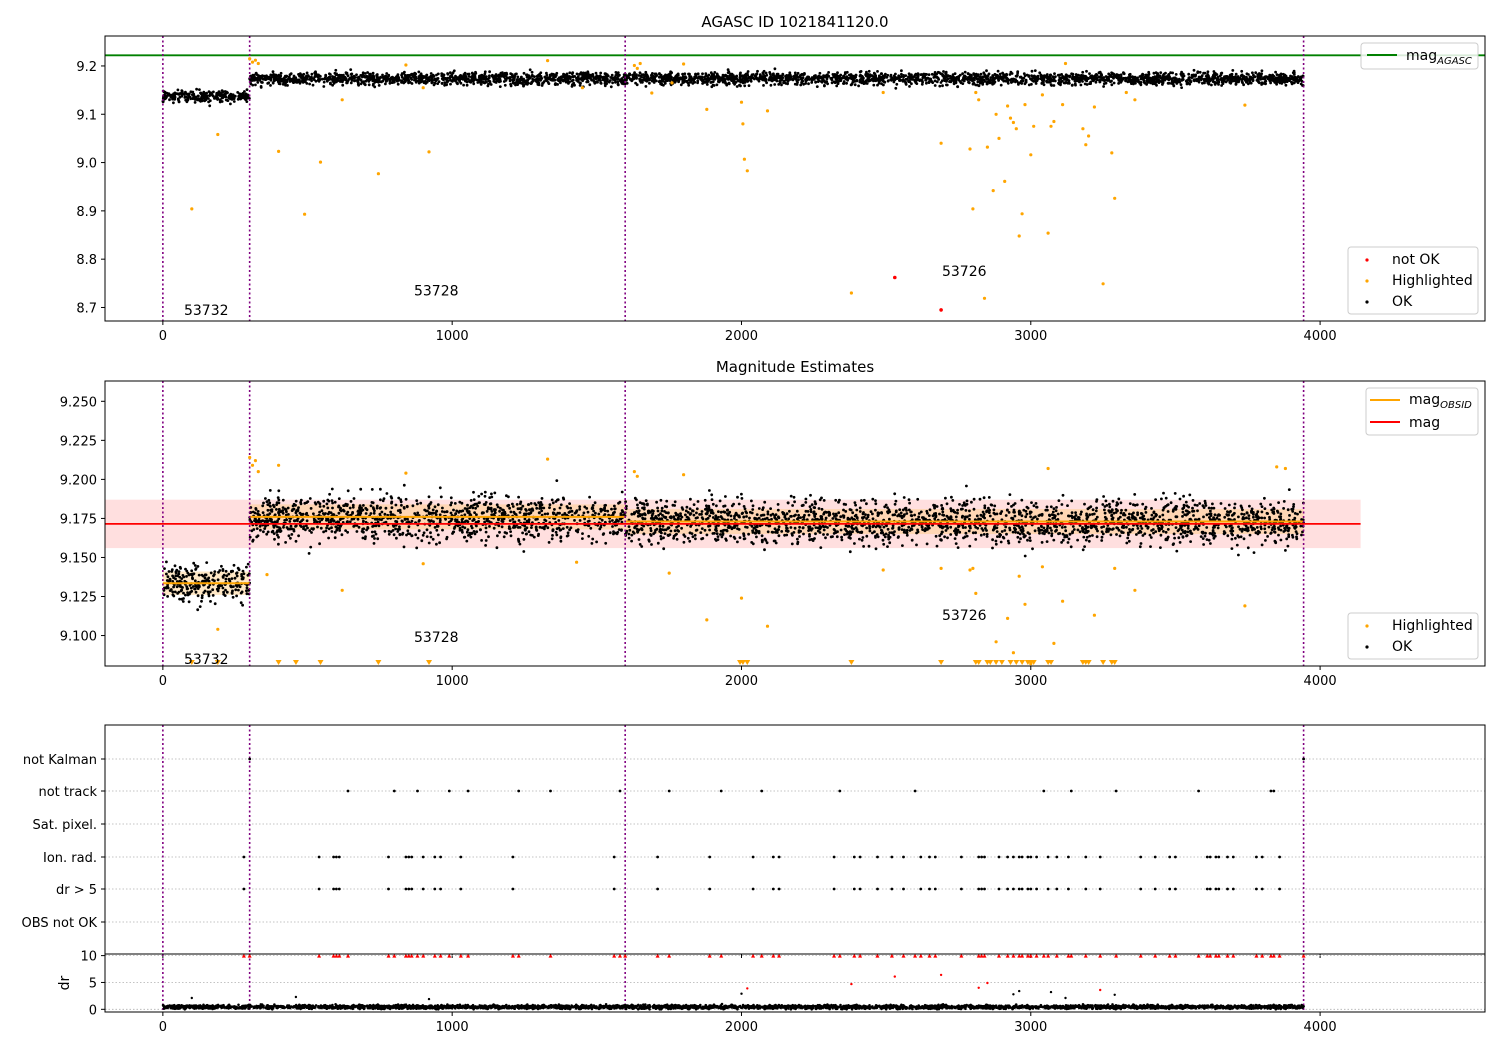 Image resolution: width=1500 pixels, height=1050 pixels. Describe the element at coordinates (795, 367) in the screenshot. I see `panel-mag-title: Magnitude Estimates` at that location.